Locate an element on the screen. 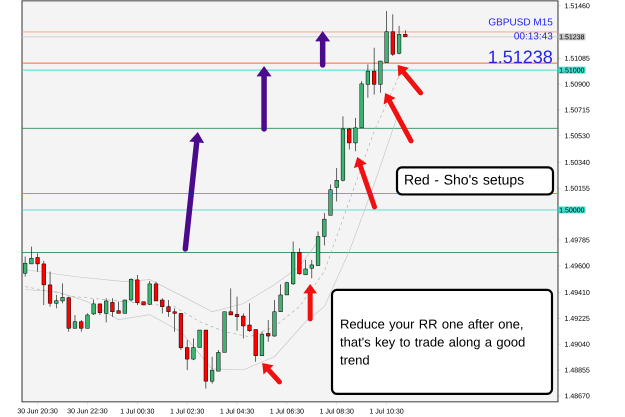  annotation: 00:13:43 is located at coordinates (533, 36).